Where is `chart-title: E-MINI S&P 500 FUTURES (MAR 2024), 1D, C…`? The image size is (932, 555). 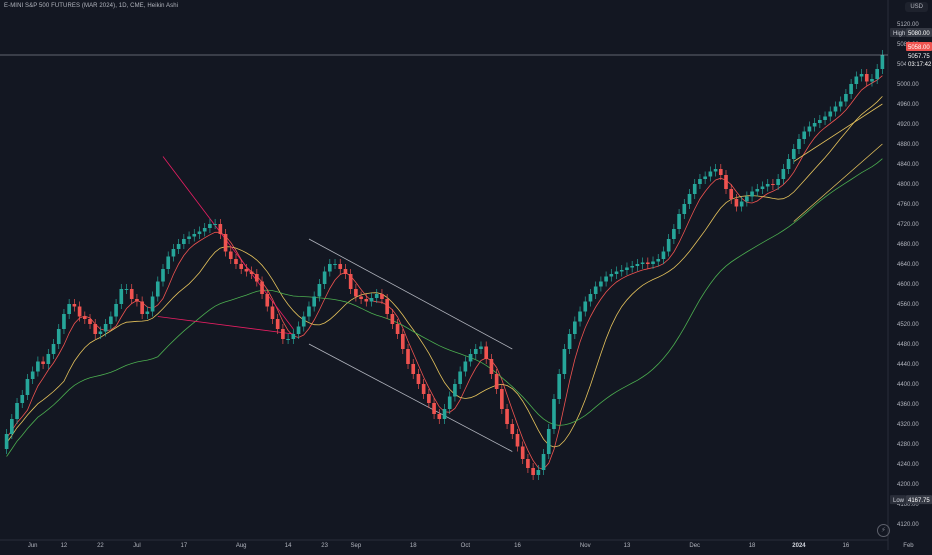
chart-title: E-MINI S&P 500 FUTURES (MAR 2024), 1D, C… is located at coordinates (91, 6).